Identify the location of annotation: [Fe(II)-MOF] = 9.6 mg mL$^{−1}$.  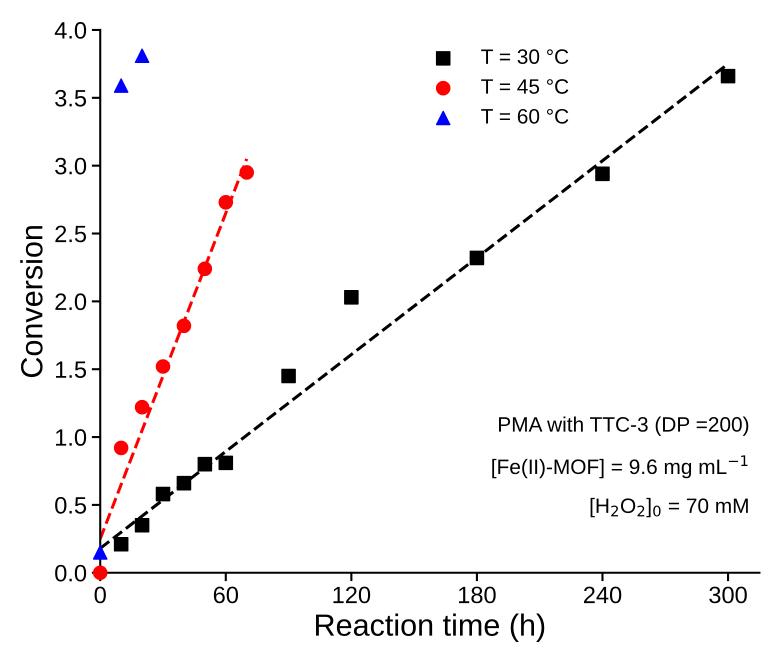
(620, 466).